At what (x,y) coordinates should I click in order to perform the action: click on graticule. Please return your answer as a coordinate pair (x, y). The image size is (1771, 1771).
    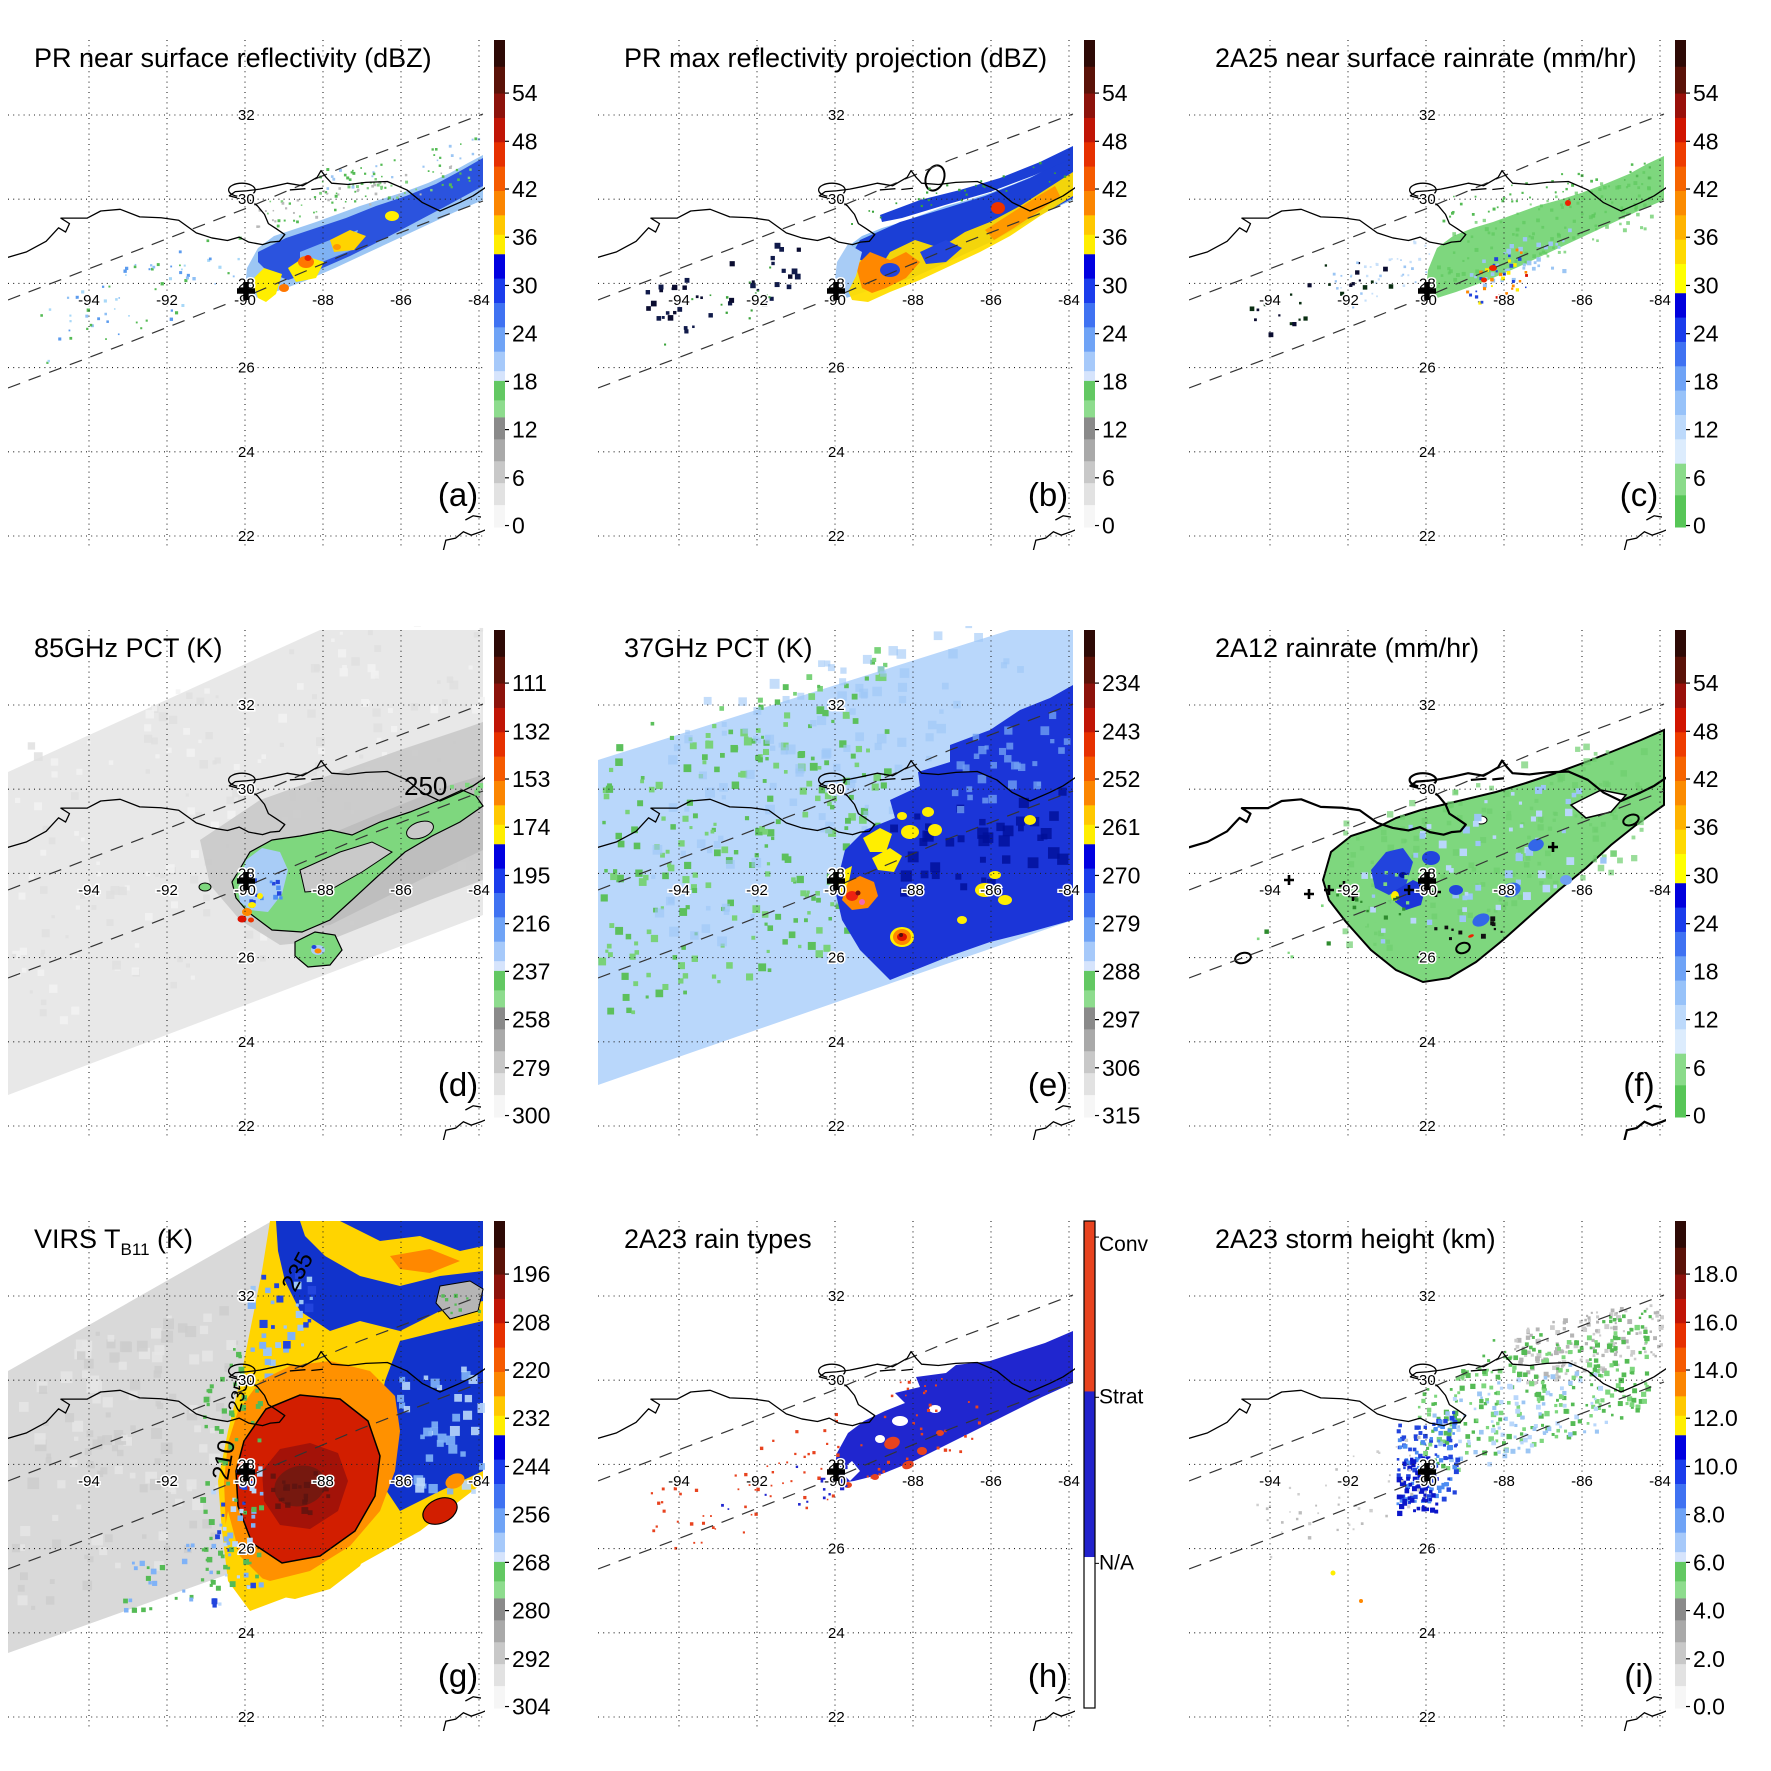
    Looking at the image, I should click on (1426, 1475).